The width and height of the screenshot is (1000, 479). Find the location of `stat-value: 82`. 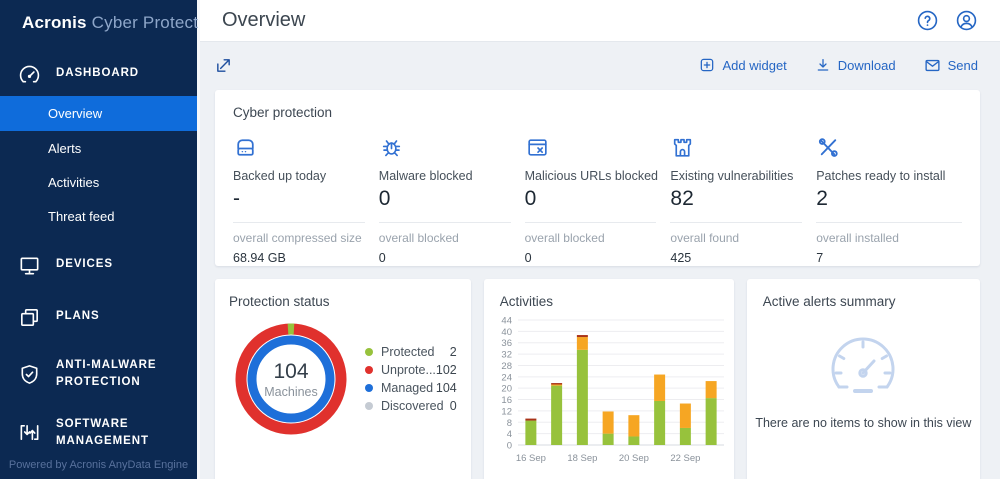

stat-value: 82 is located at coordinates (682, 198).